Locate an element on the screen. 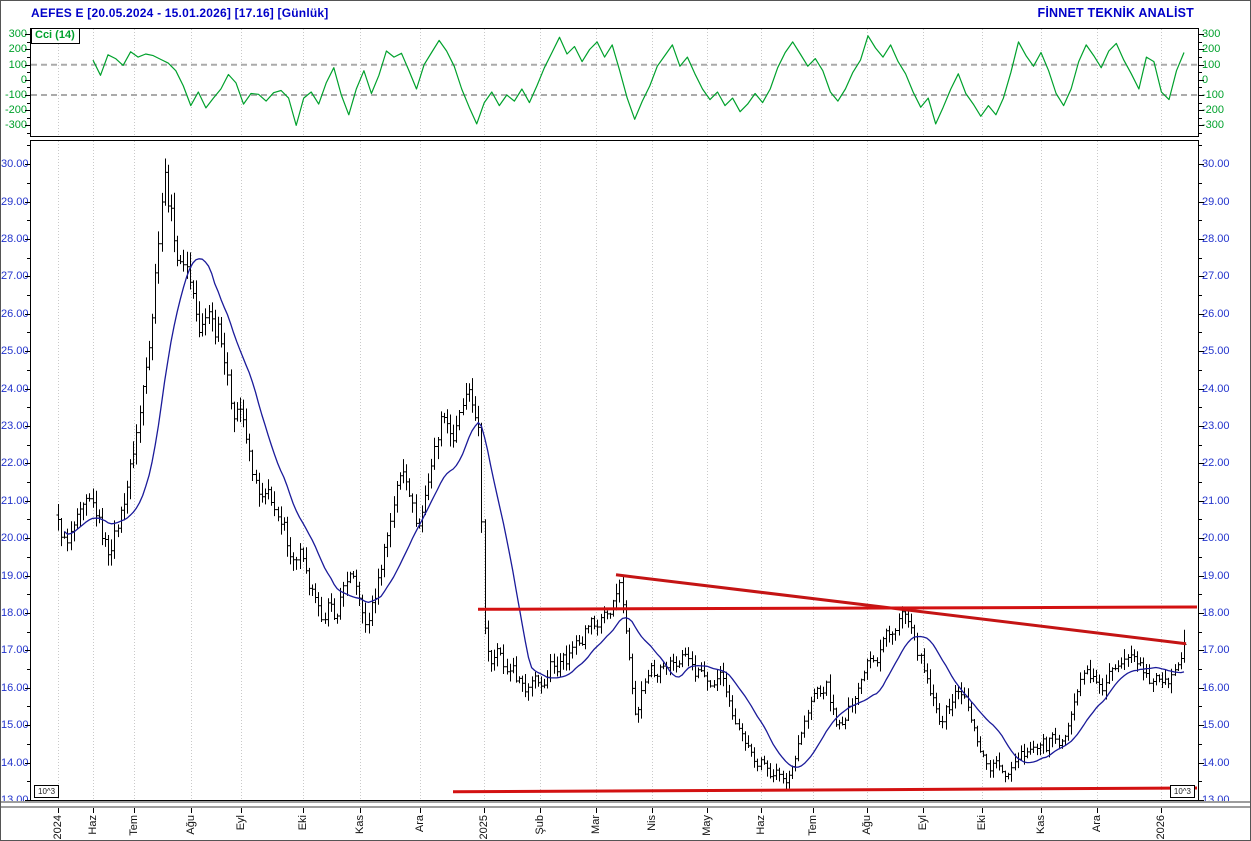 Image resolution: width=1251 pixels, height=841 pixels. price-axis-label: 23.00 is located at coordinates (15, 425).